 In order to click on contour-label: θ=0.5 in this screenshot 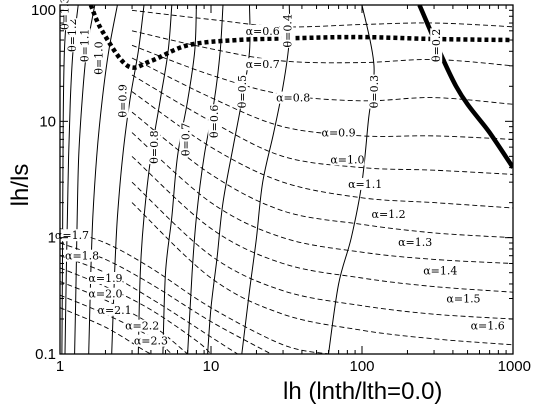, I will do `click(242, 91)`.